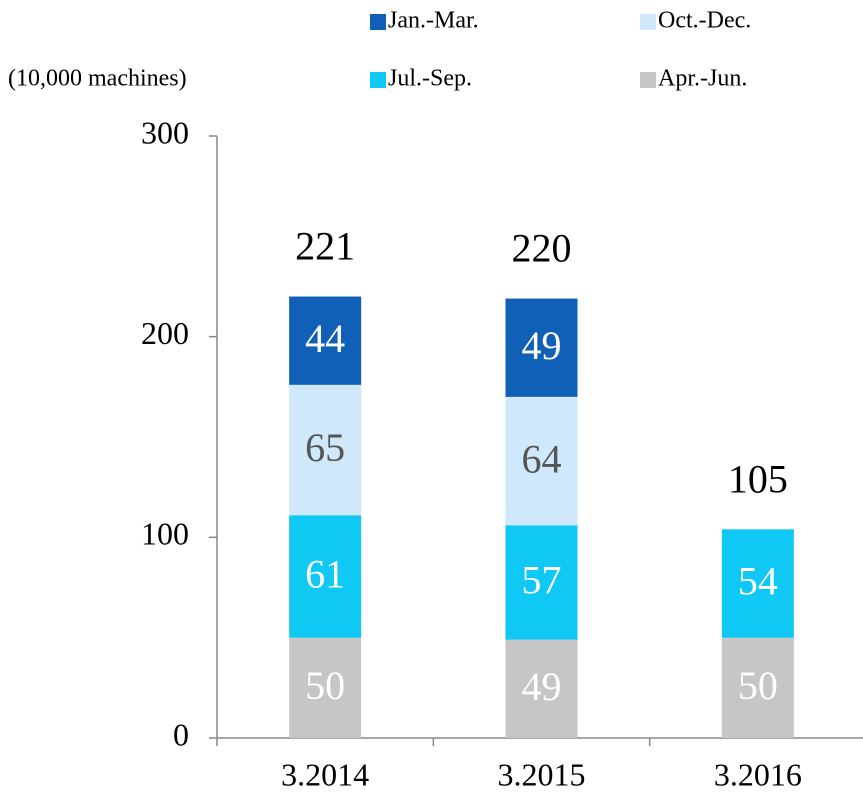 This screenshot has height=798, width=863. I want to click on data-label: 54, so click(758, 581).